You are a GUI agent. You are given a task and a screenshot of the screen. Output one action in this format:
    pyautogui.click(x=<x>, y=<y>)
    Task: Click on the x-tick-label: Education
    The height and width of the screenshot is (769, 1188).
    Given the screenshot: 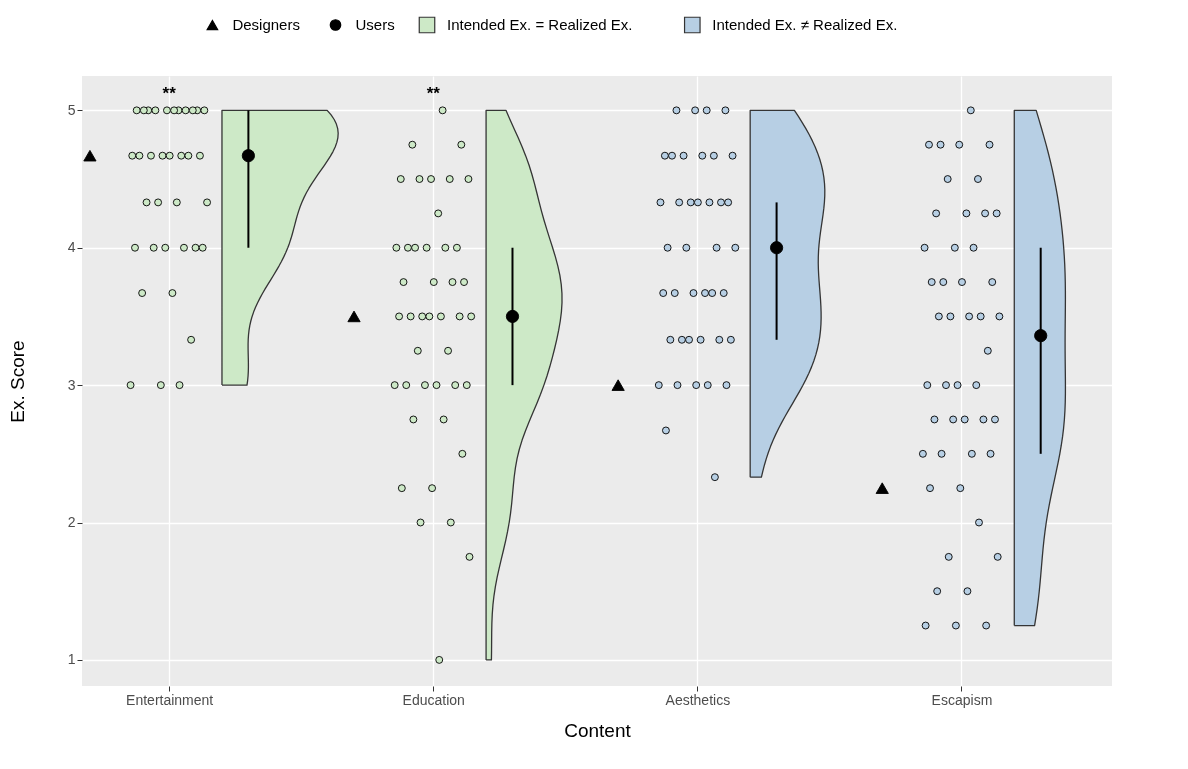 What is the action you would take?
    pyautogui.click(x=433, y=699)
    